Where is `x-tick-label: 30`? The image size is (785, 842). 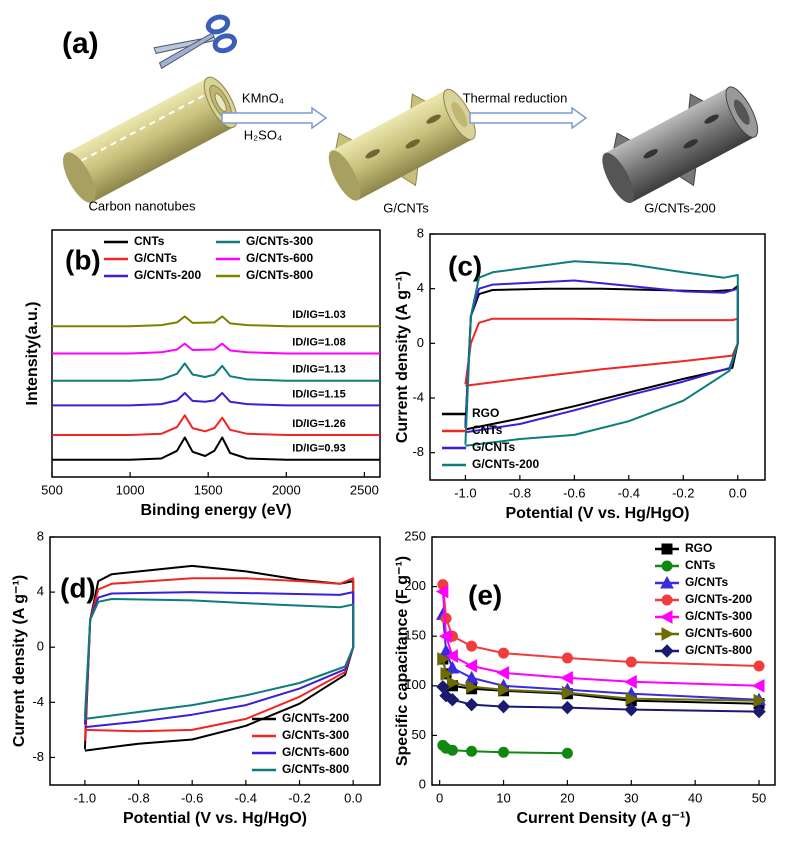 x-tick-label: 30 is located at coordinates (631, 797).